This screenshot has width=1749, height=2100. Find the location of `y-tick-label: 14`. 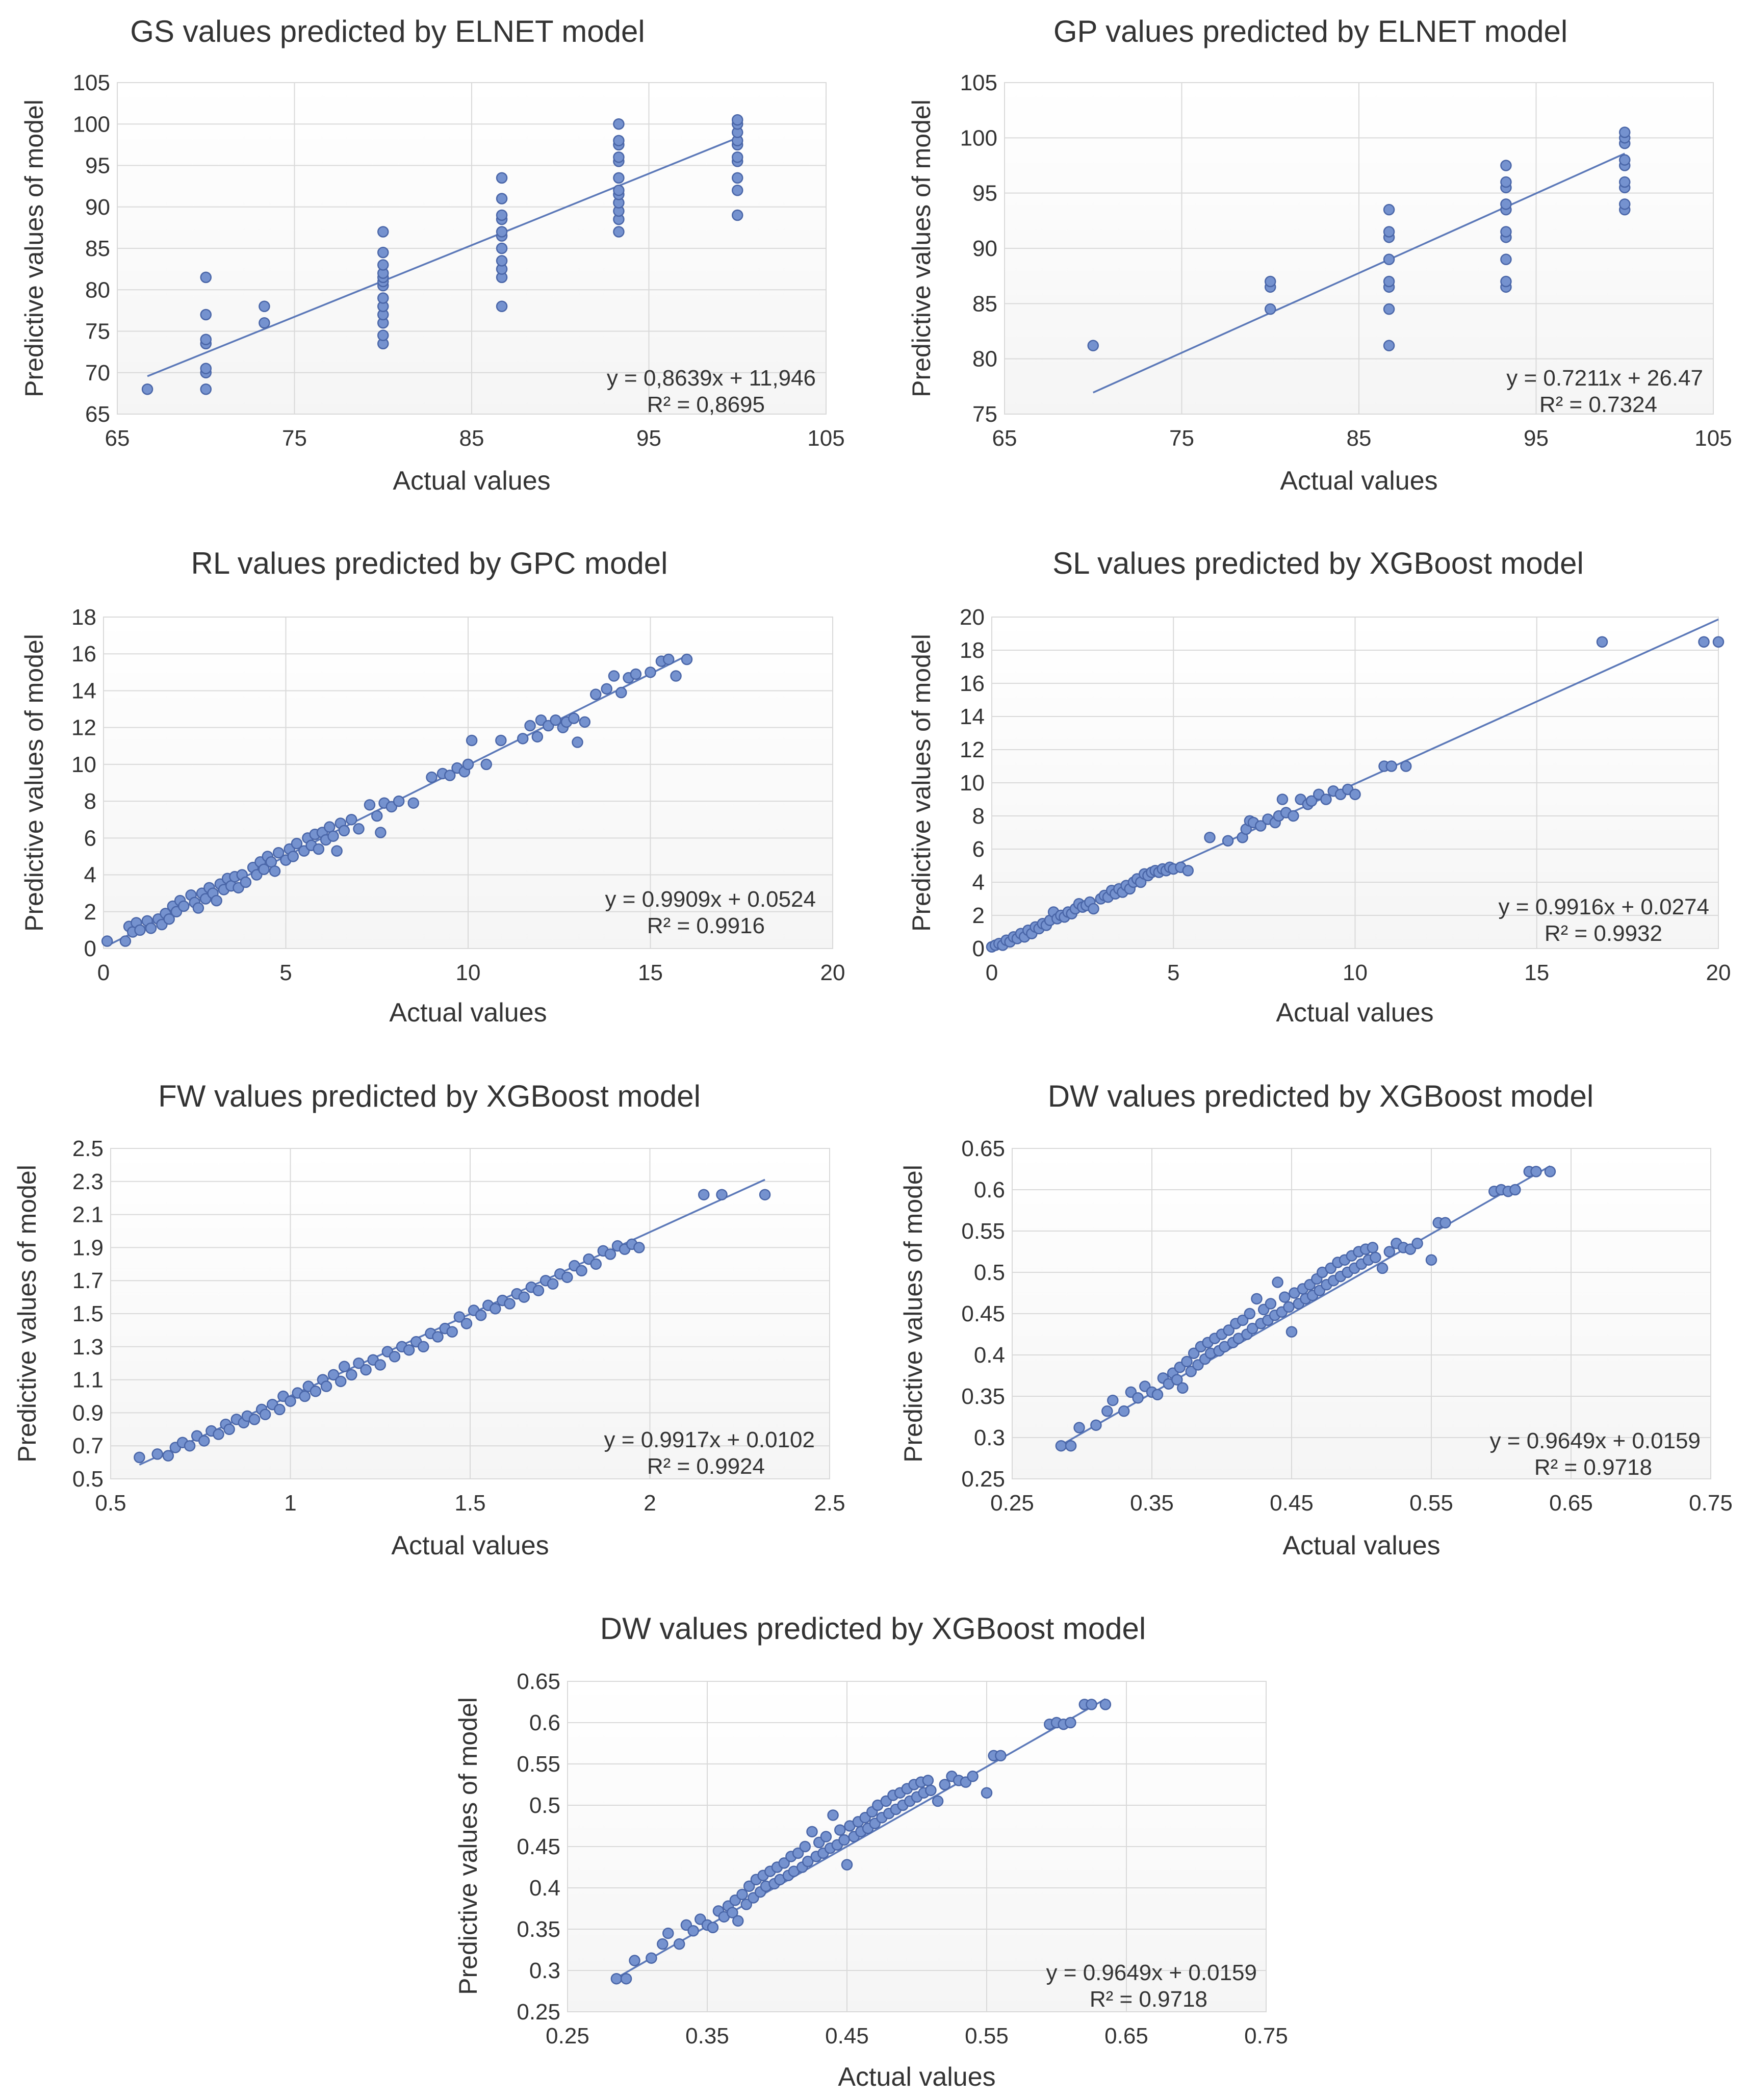

y-tick-label: 14 is located at coordinates (84, 690).